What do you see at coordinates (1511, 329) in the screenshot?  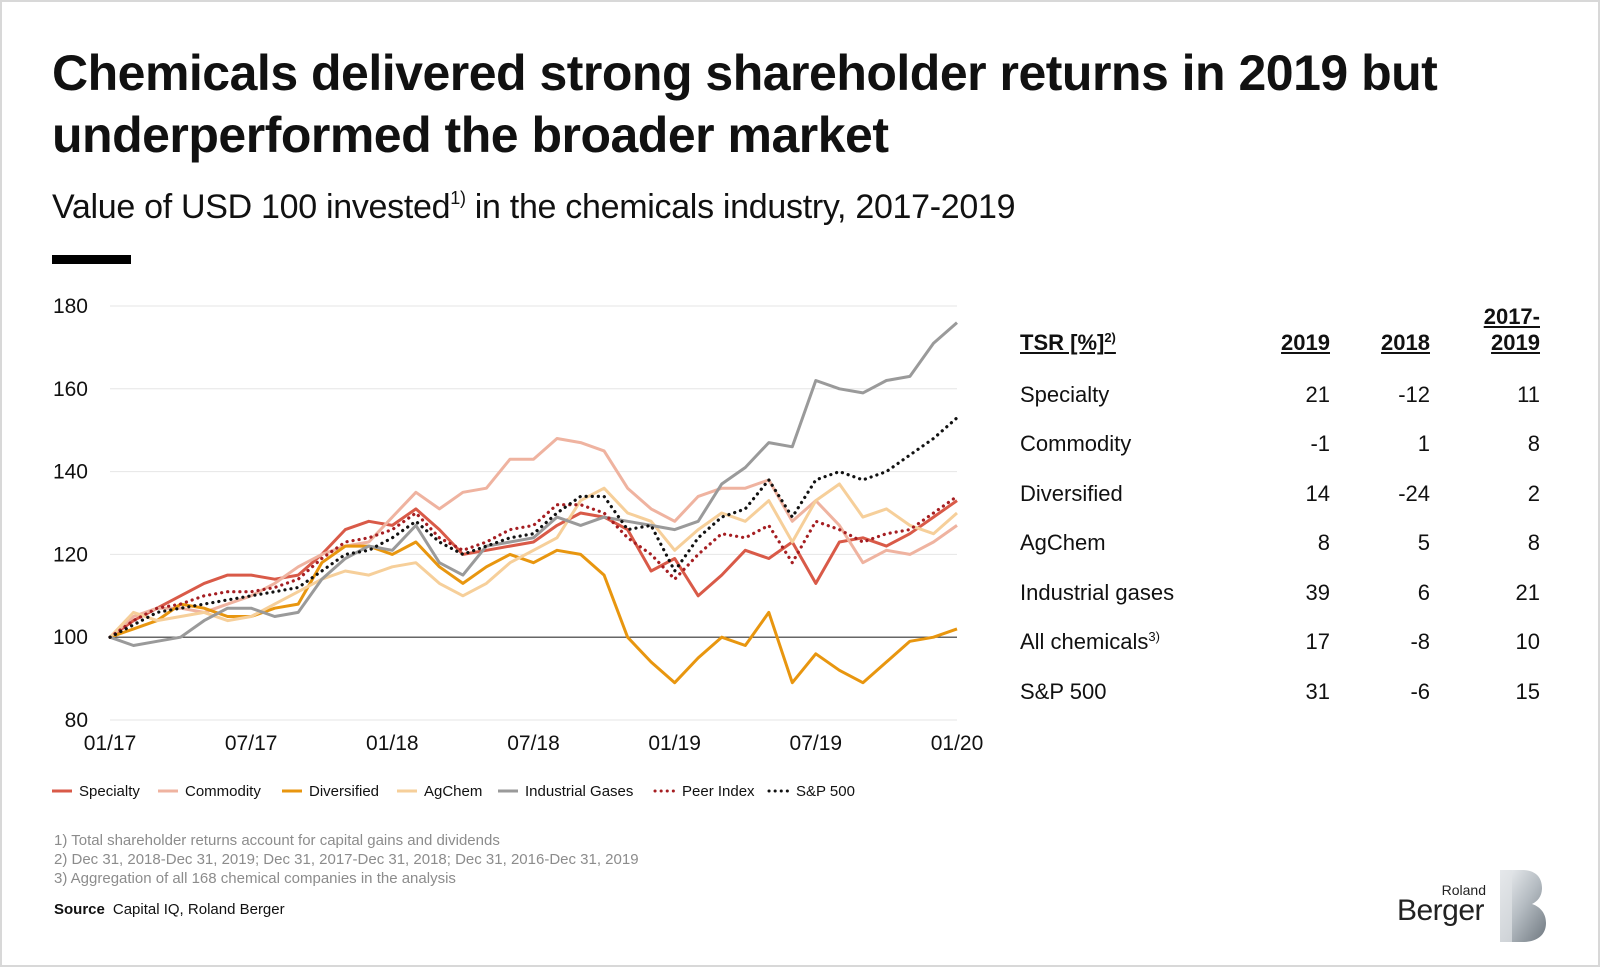 I see `tsr-header-2017-2019: 2017- 2019` at bounding box center [1511, 329].